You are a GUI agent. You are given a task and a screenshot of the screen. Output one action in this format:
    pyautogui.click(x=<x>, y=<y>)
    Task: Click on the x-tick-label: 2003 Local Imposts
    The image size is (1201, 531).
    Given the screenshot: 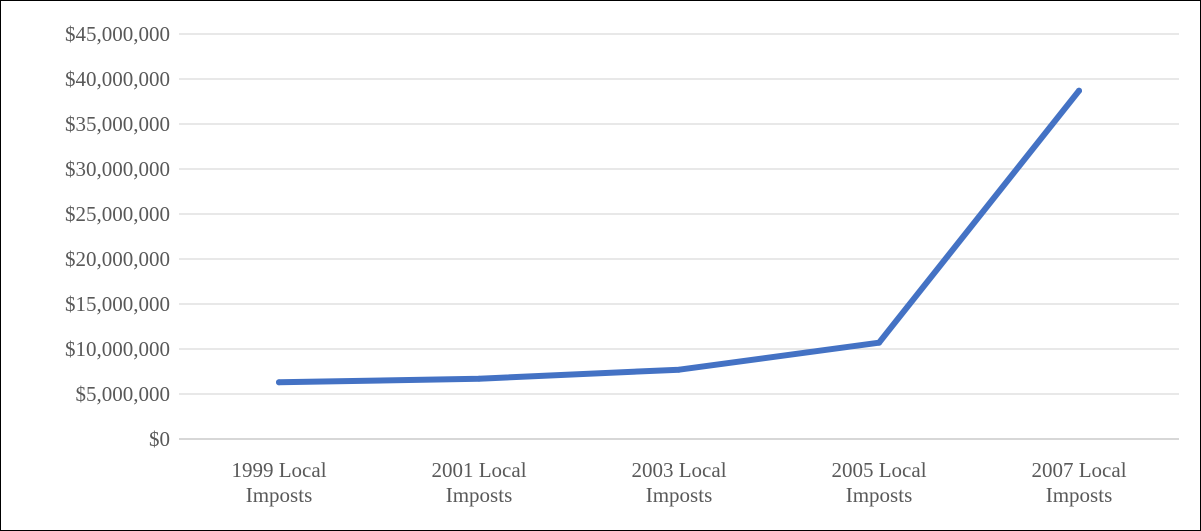 What is the action you would take?
    pyautogui.click(x=678, y=482)
    